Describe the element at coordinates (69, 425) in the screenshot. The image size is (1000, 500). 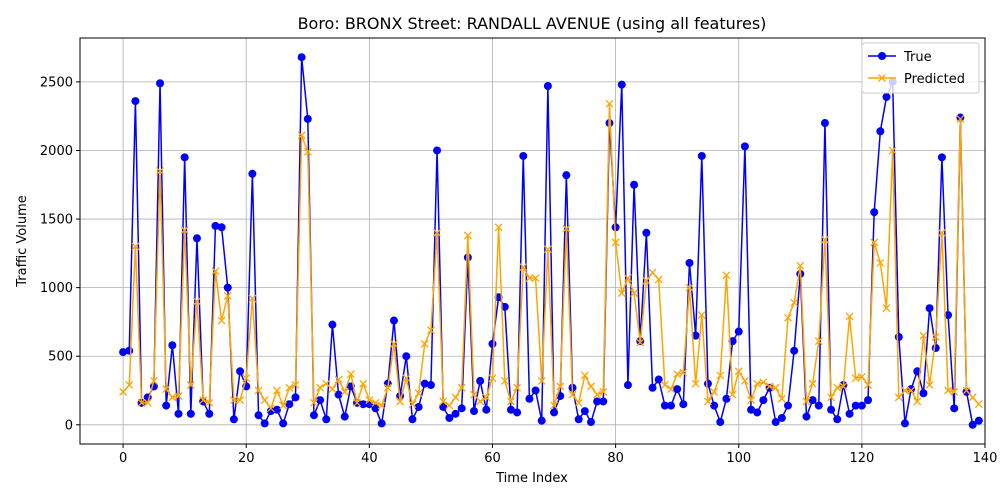
I see `y-tick-label: 0` at that location.